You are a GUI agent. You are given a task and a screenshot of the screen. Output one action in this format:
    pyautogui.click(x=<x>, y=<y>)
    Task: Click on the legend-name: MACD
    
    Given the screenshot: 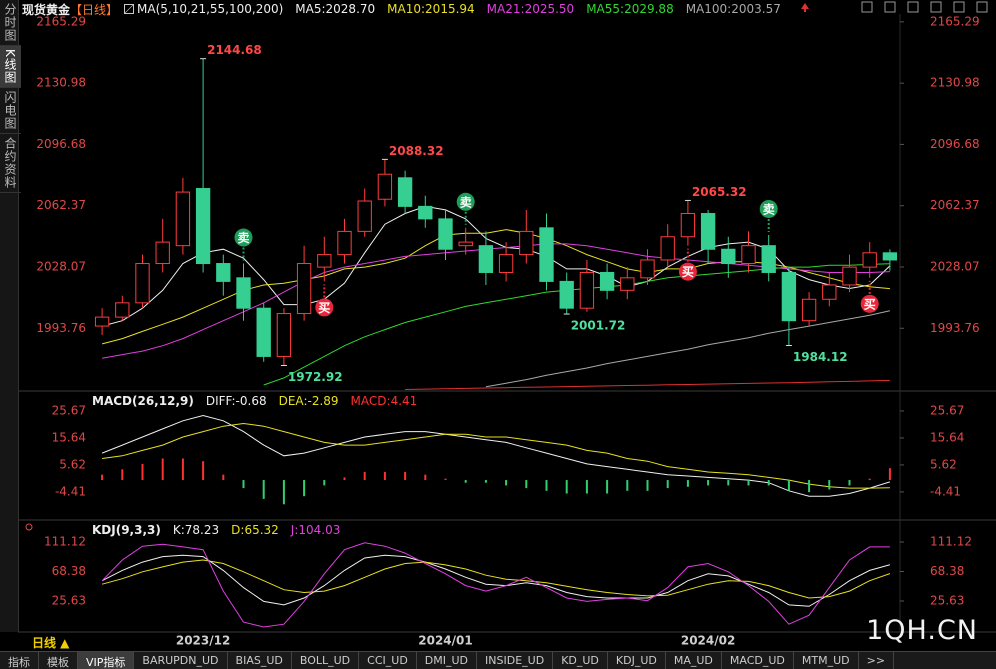 What is the action you would take?
    pyautogui.click(x=371, y=401)
    